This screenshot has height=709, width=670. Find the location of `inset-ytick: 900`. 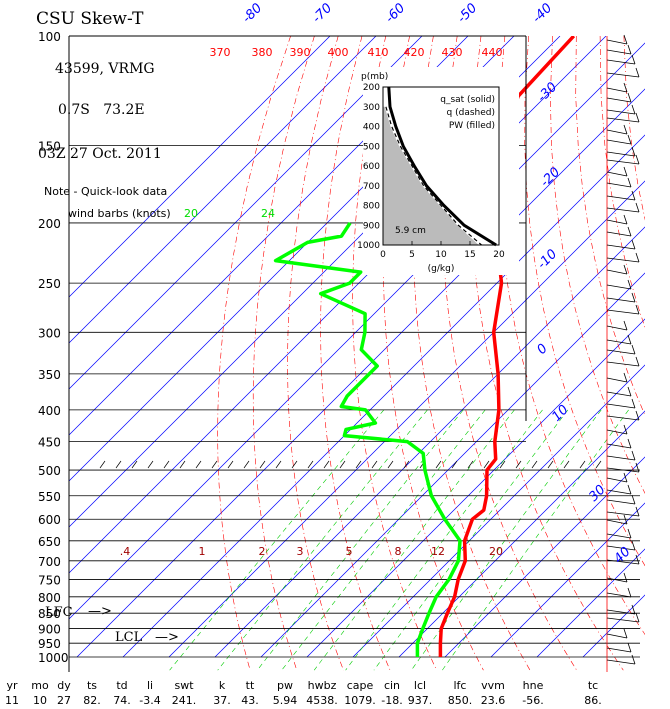

inset-ytick: 900 is located at coordinates (371, 226).